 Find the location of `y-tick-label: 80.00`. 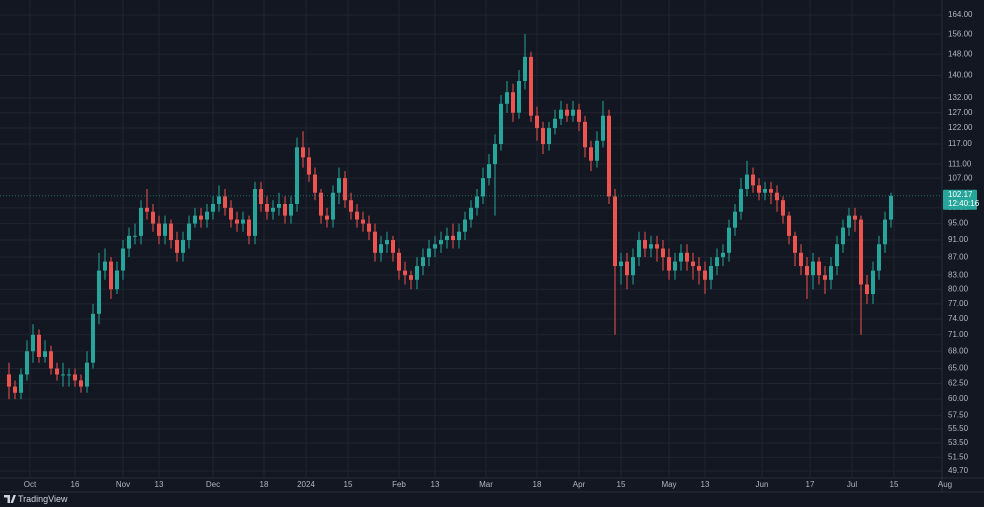

y-tick-label: 80.00 is located at coordinates (958, 288).